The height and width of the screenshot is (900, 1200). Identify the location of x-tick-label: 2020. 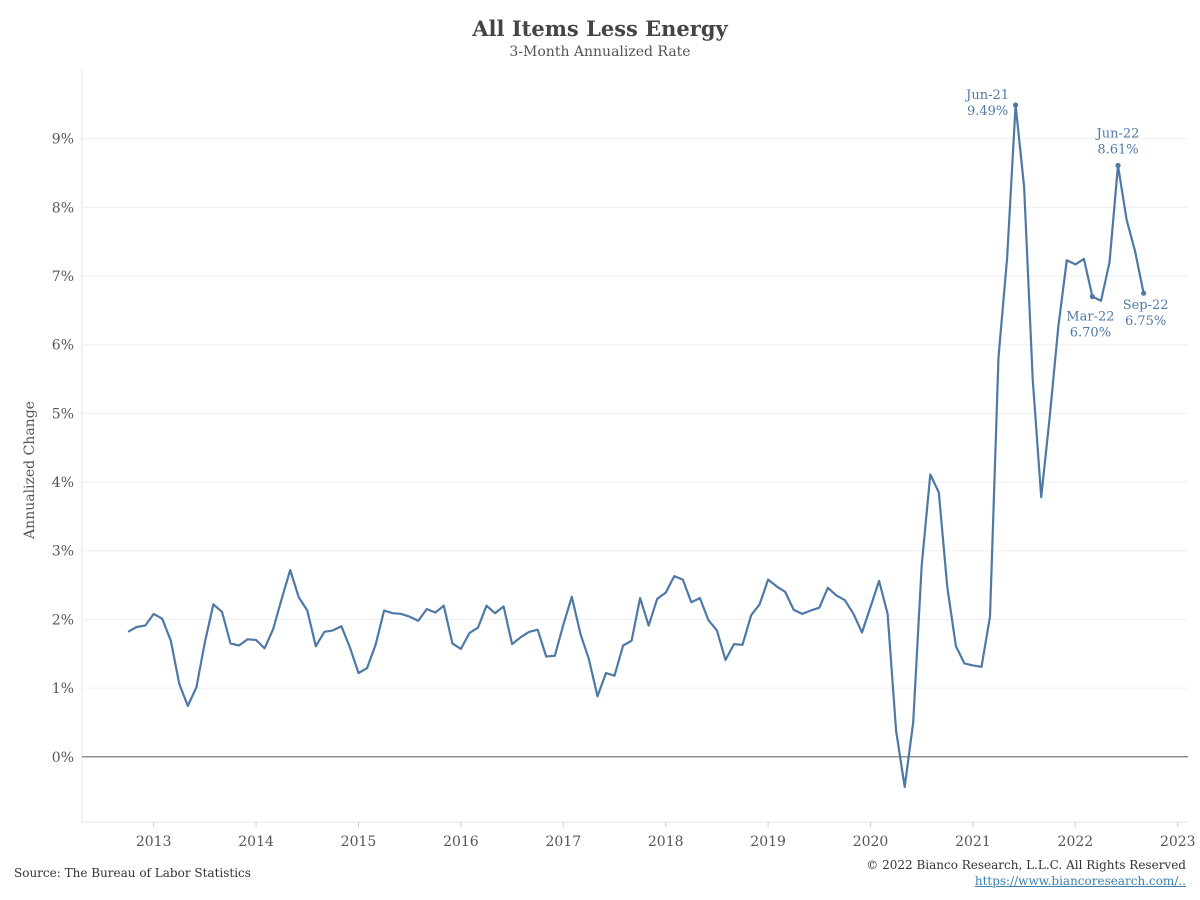
(871, 842).